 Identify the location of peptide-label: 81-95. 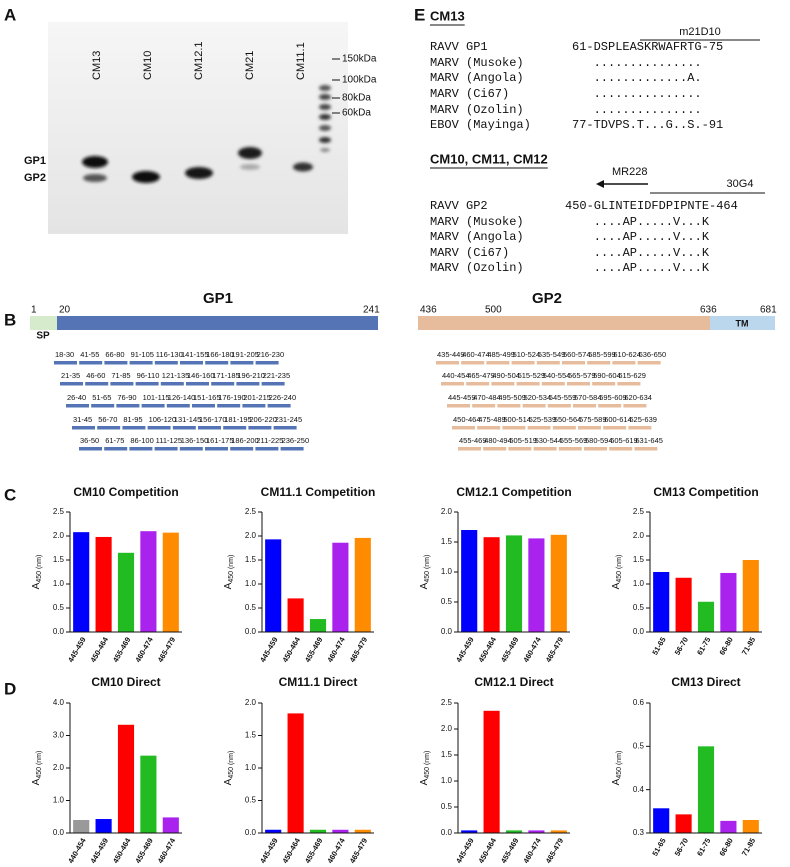
(132, 419).